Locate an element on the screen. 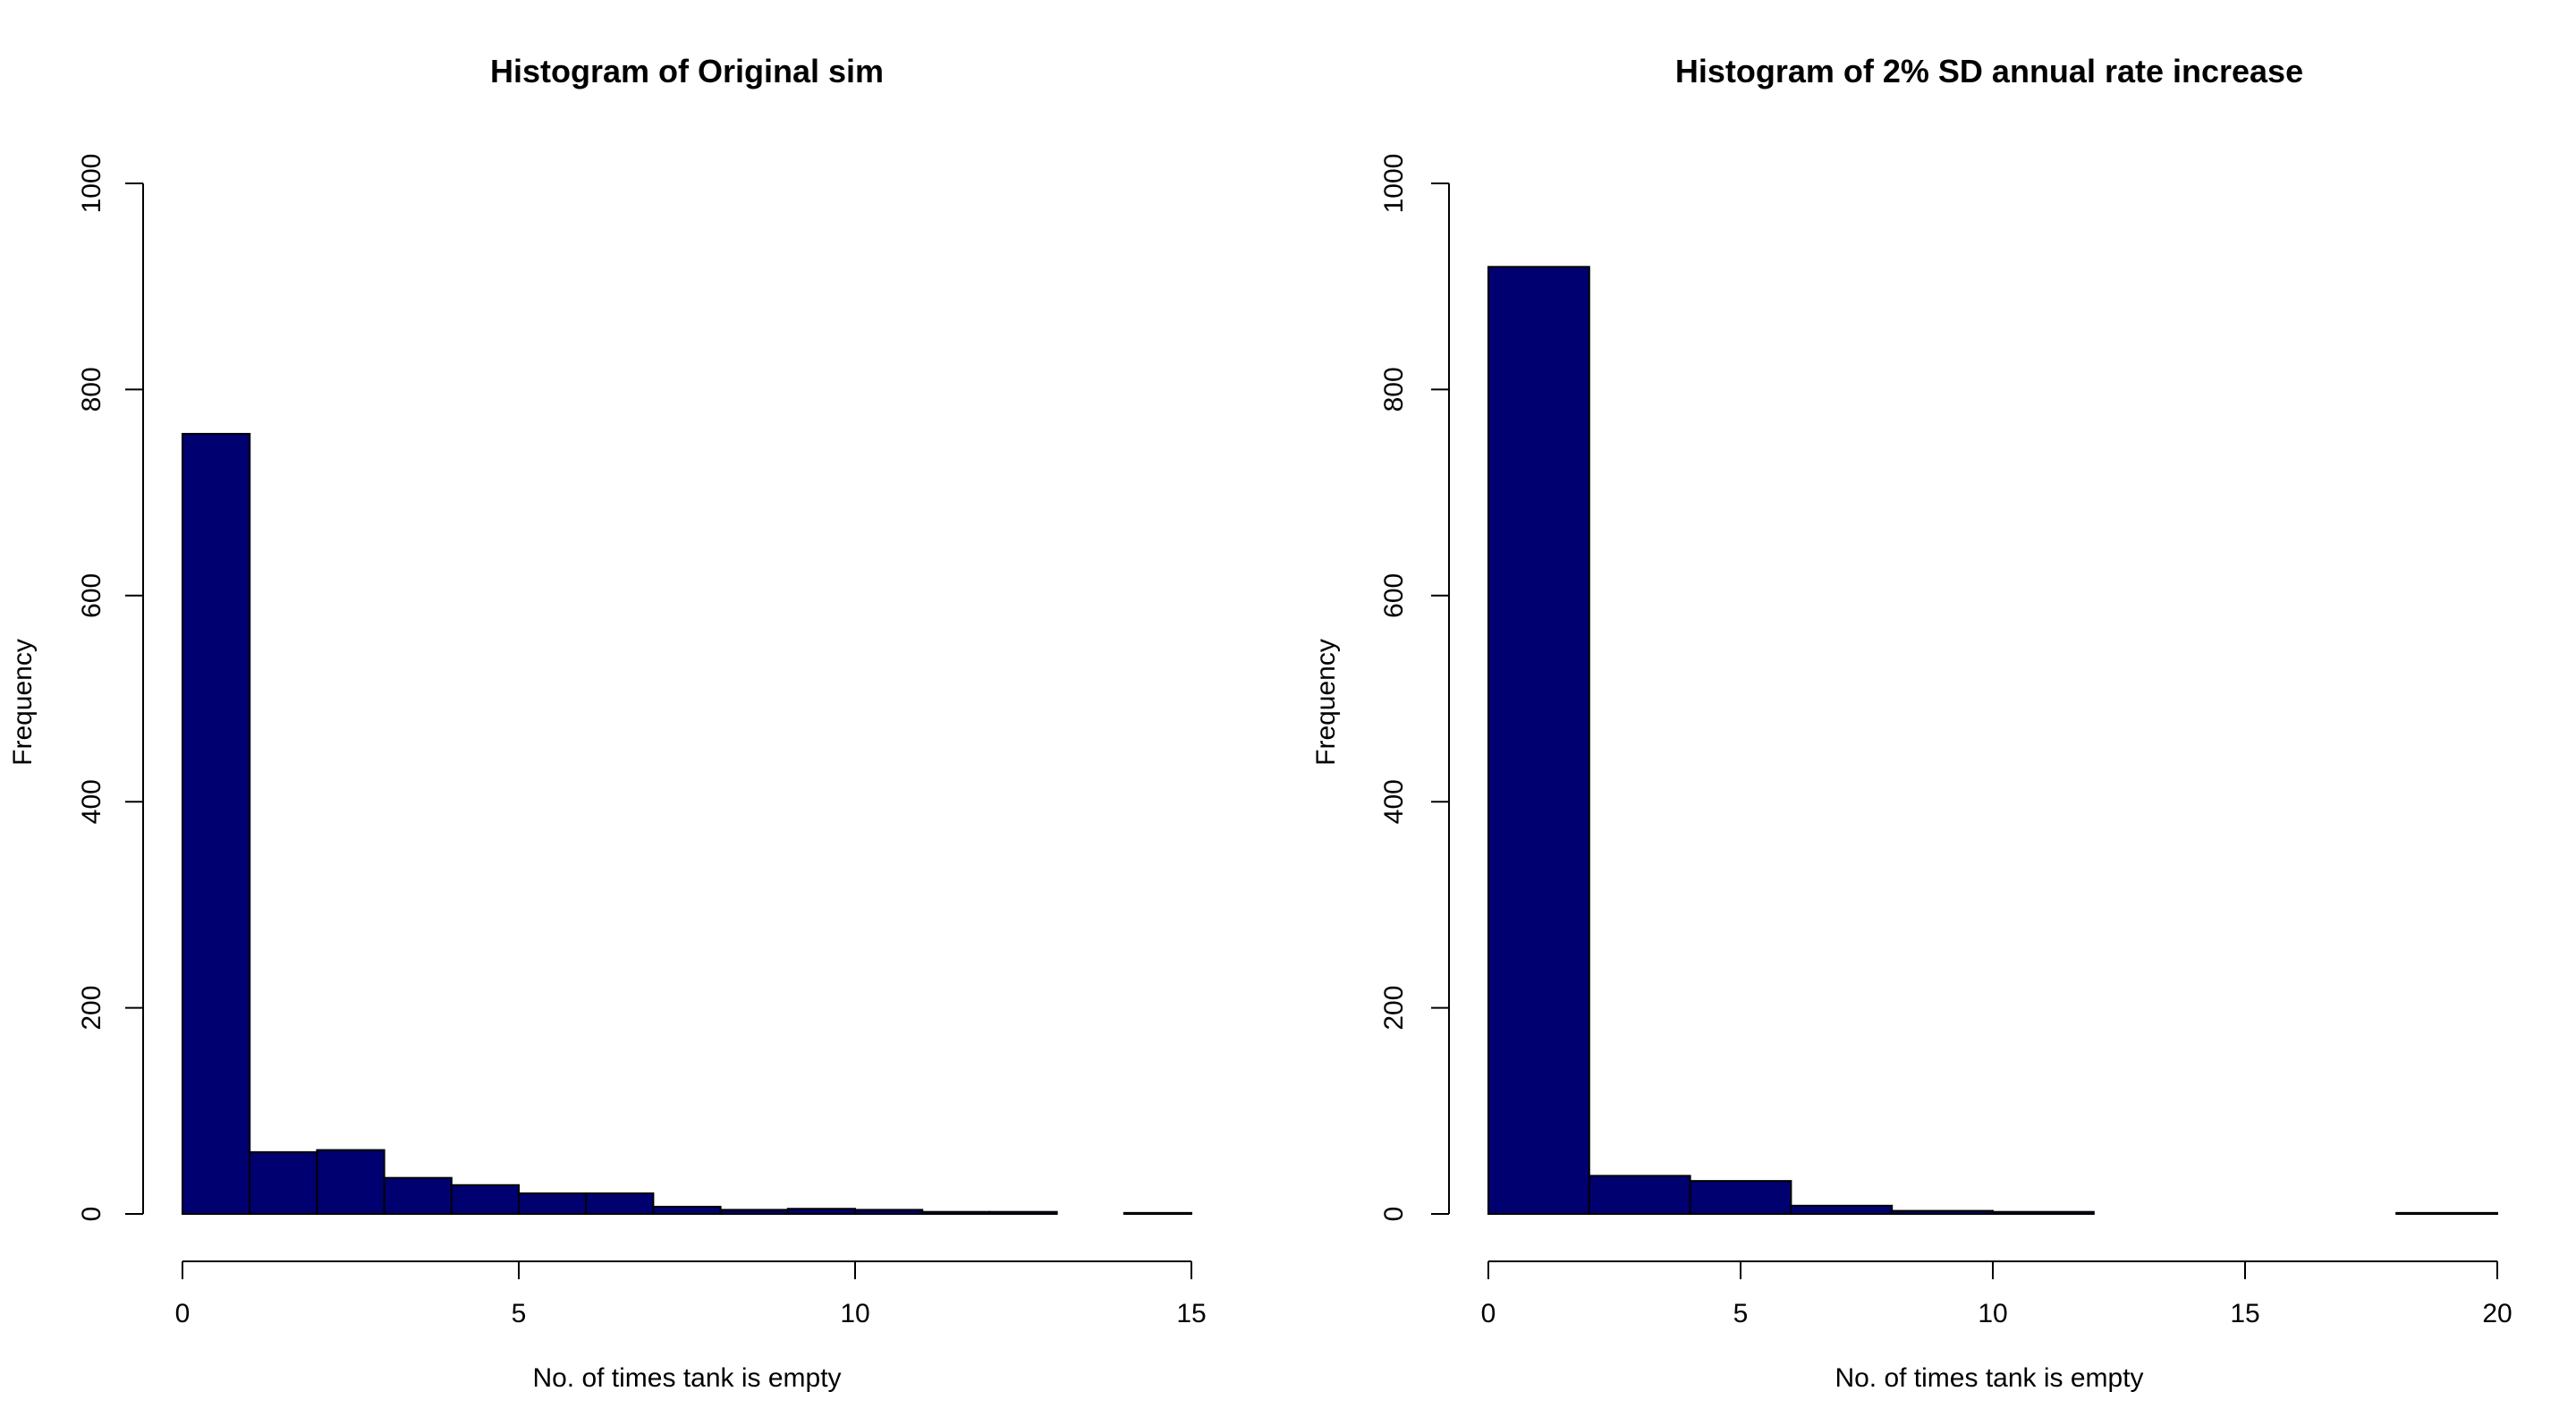  chart-title: Histogram of Original sim is located at coordinates (687, 71).